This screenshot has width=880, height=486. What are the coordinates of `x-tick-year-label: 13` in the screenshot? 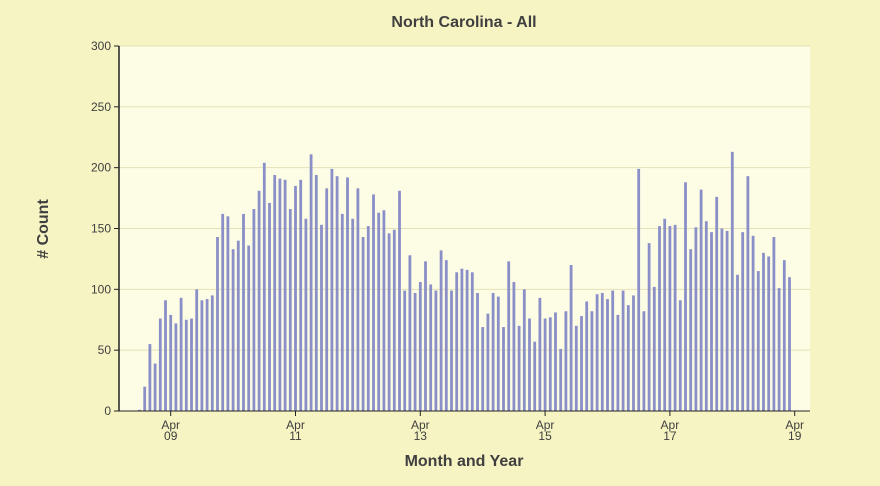 It's located at (421, 436).